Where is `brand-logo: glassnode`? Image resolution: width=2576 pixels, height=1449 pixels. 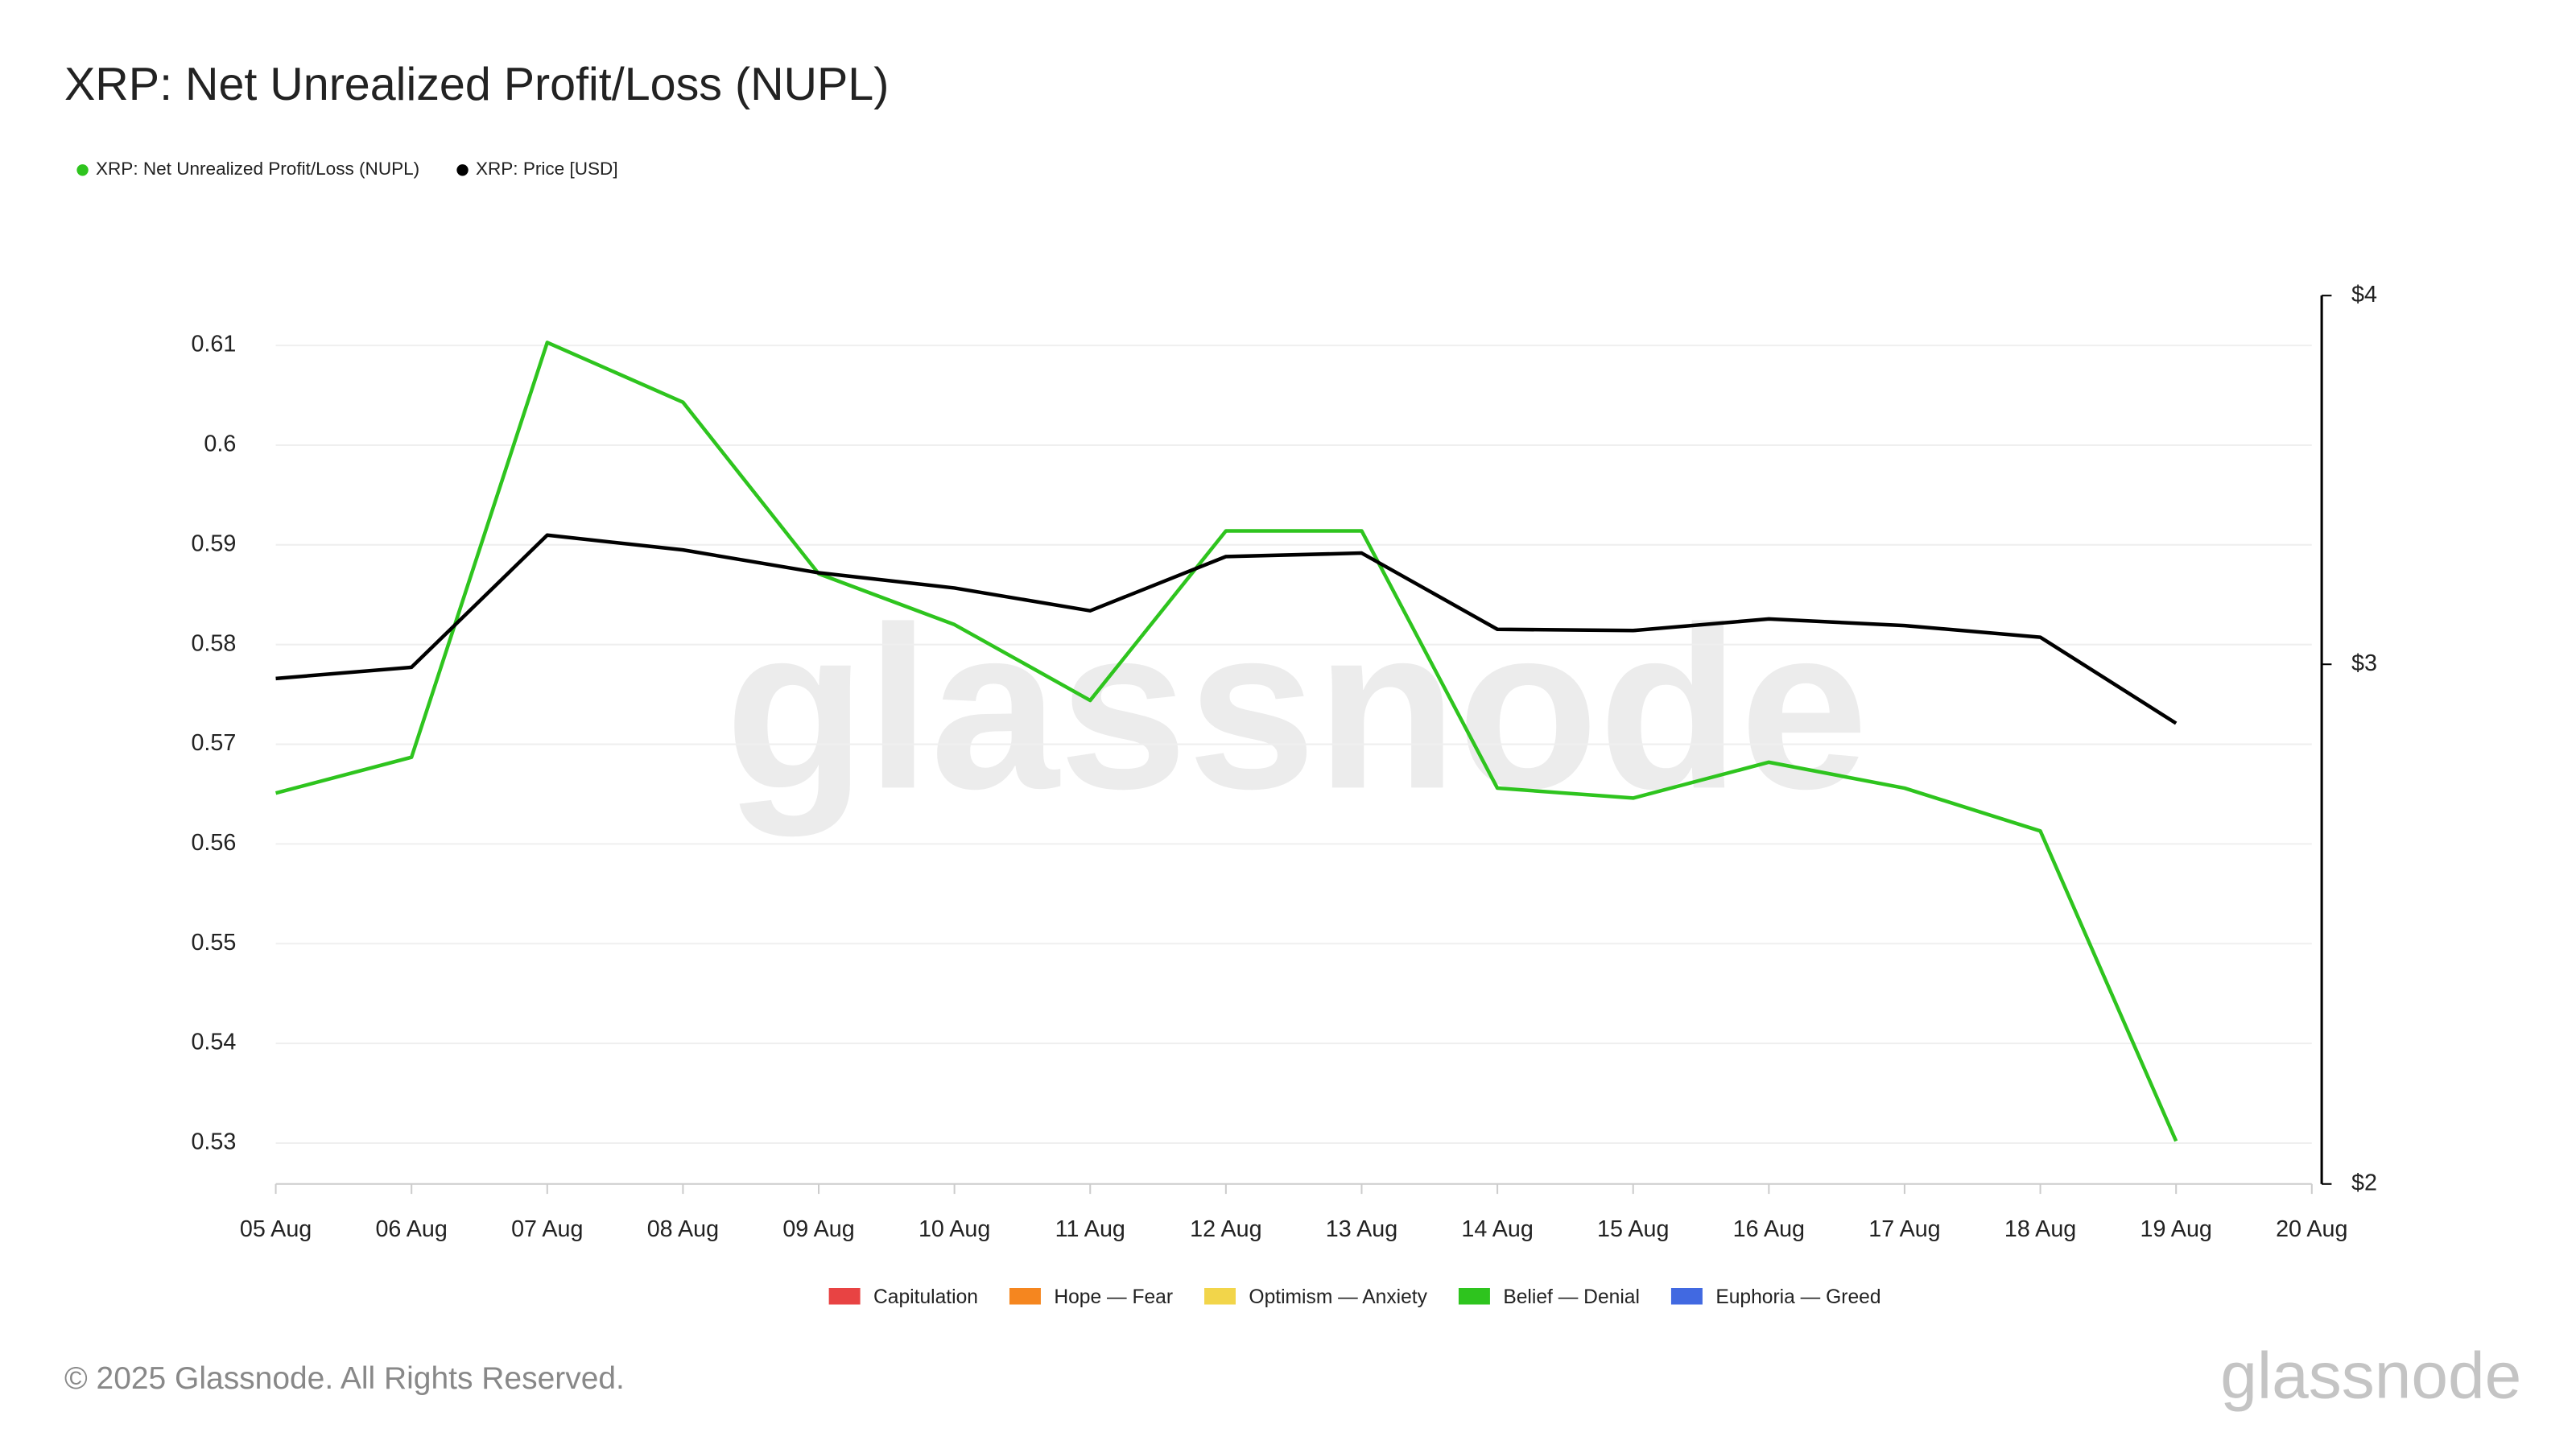
brand-logo: glassnode is located at coordinates (2370, 1376).